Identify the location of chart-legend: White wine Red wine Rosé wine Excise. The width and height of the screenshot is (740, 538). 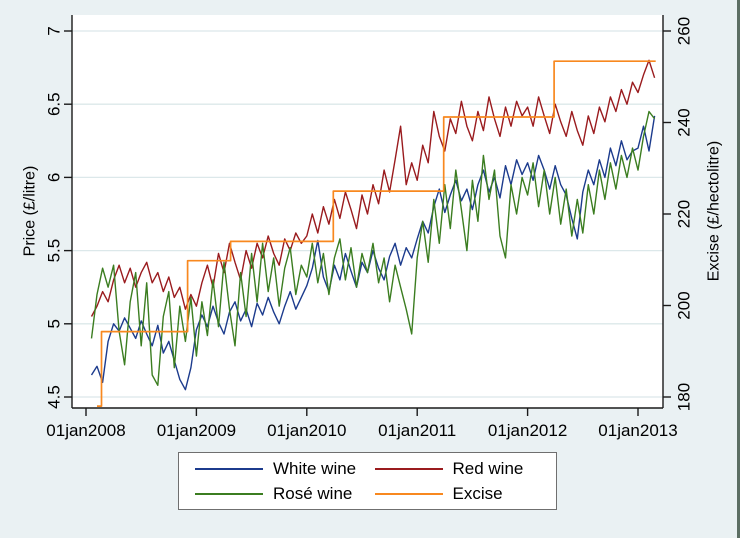
(367, 481).